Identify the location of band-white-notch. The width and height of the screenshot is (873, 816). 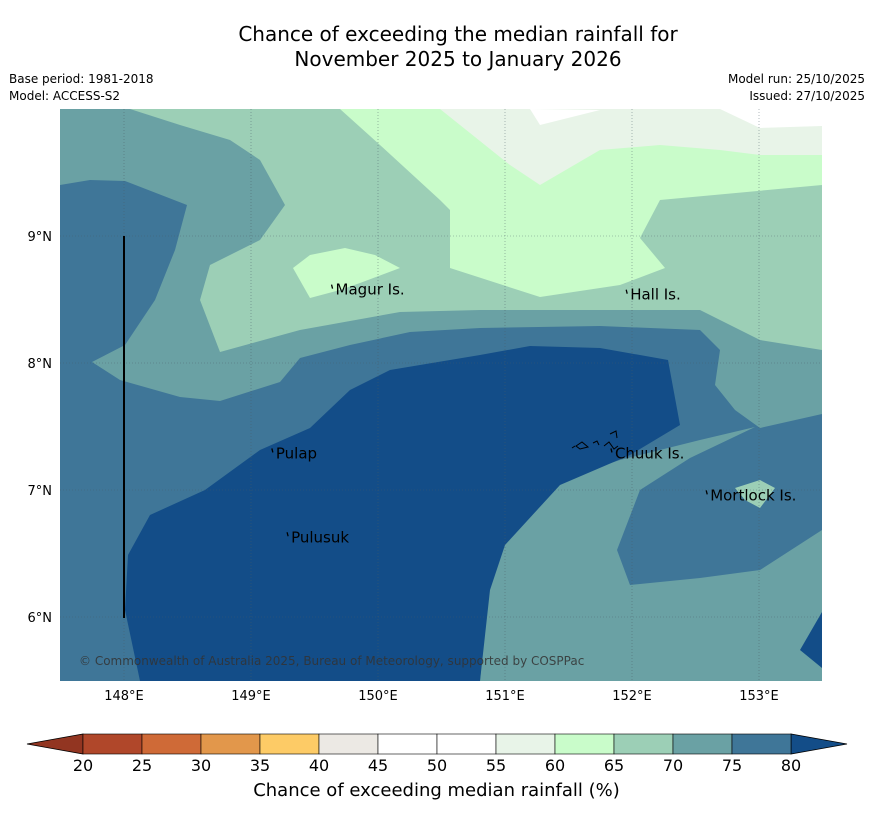
(565, 117).